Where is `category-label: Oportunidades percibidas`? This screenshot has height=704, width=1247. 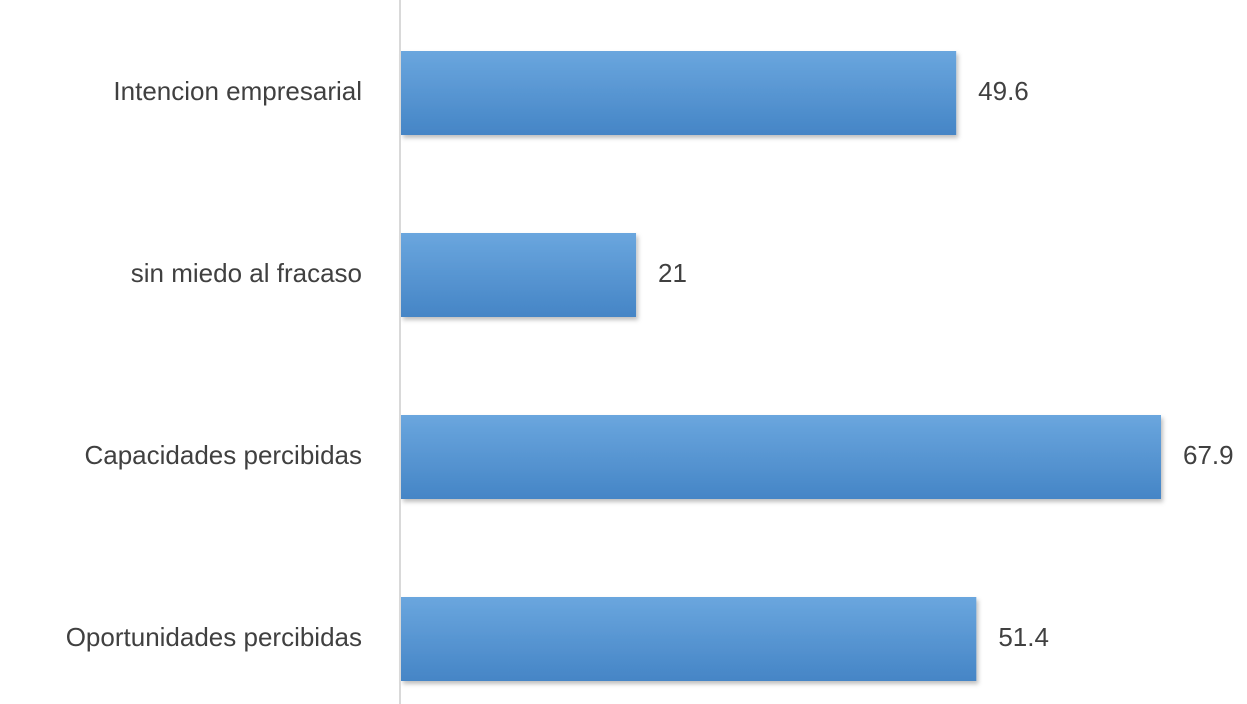 category-label: Oportunidades percibidas is located at coordinates (214, 637).